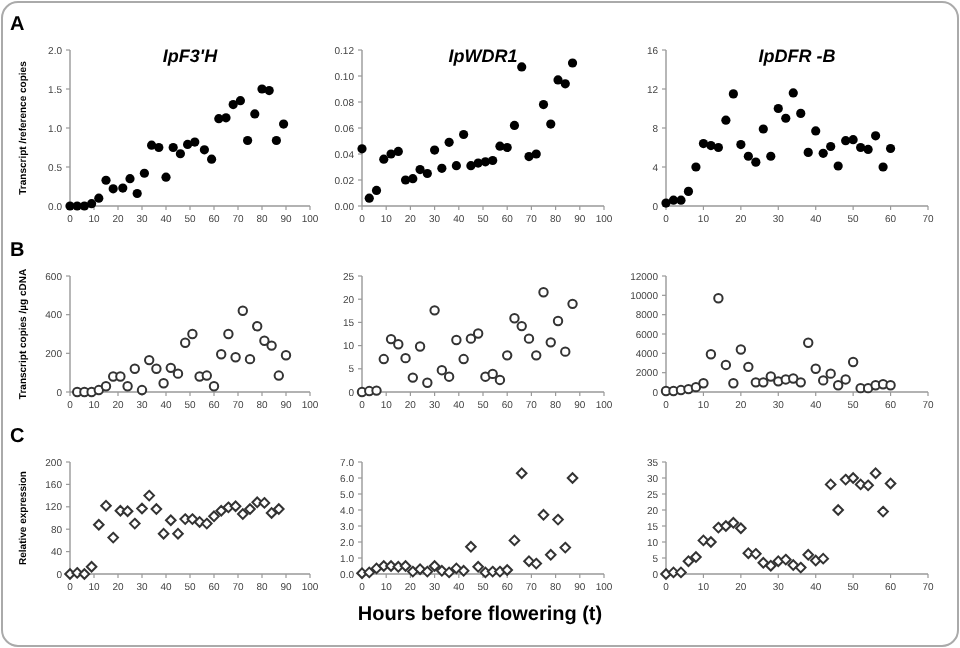 Image resolution: width=960 pixels, height=648 pixels. What do you see at coordinates (17, 25) in the screenshot?
I see `text: A` at bounding box center [17, 25].